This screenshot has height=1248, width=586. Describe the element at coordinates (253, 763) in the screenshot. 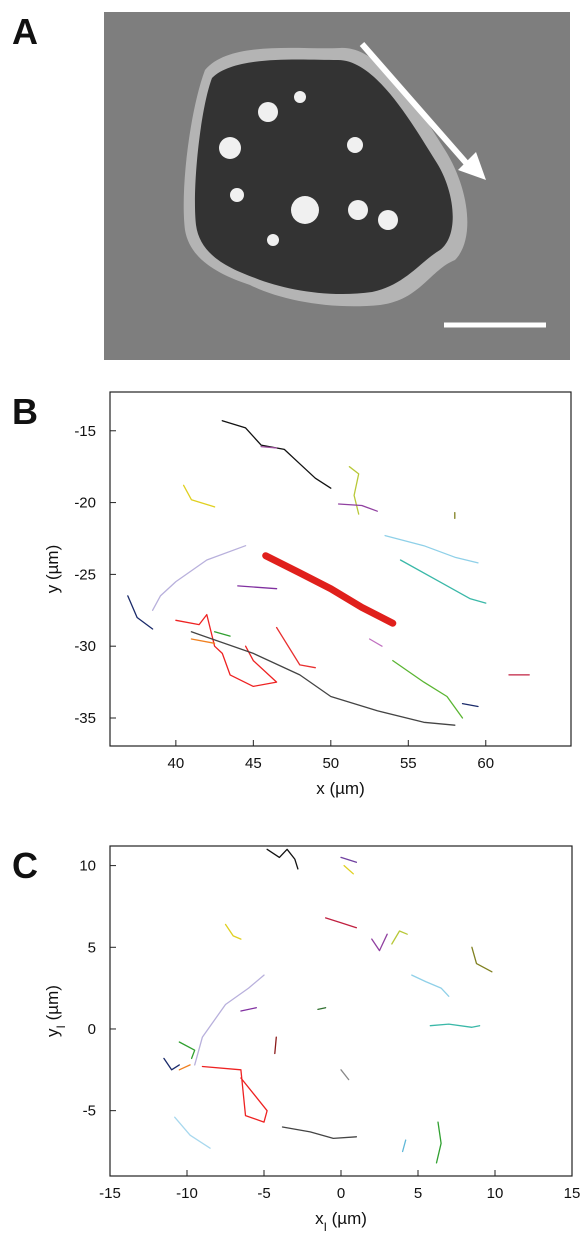

I see `x-tick-label: 45` at that location.